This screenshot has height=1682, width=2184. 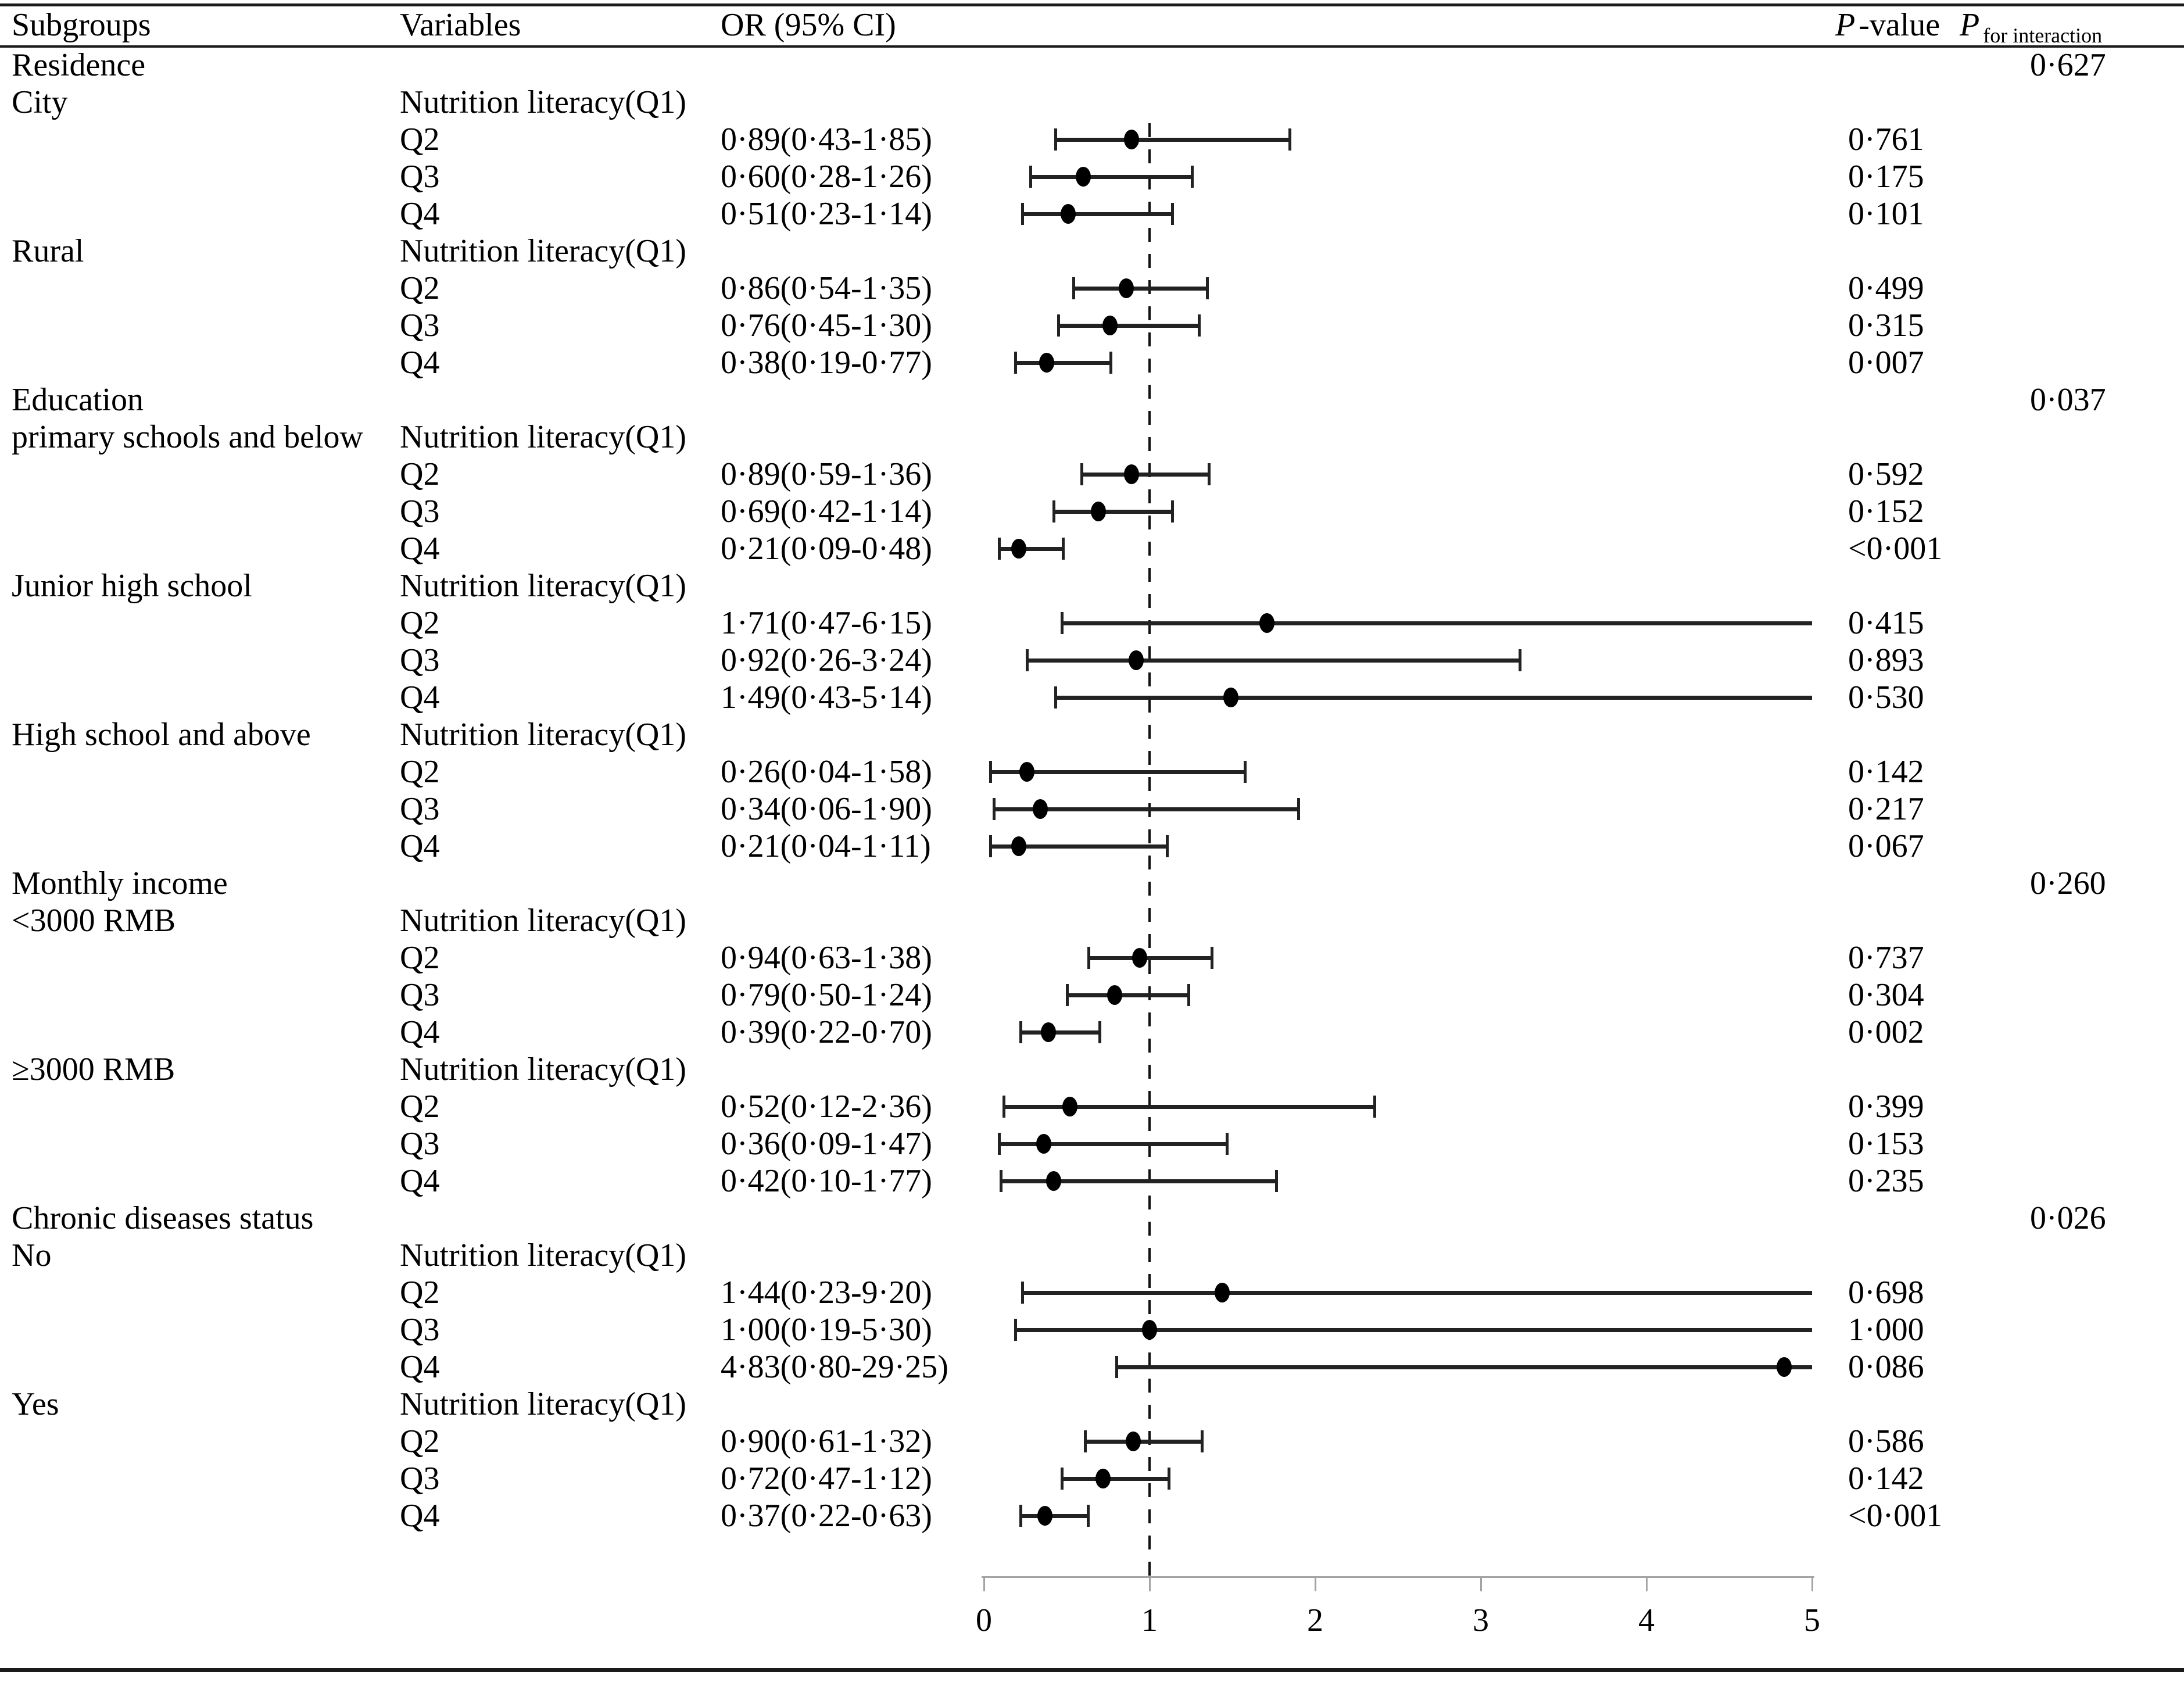 I want to click on subgroup-category-label: Residence, so click(x=79, y=65).